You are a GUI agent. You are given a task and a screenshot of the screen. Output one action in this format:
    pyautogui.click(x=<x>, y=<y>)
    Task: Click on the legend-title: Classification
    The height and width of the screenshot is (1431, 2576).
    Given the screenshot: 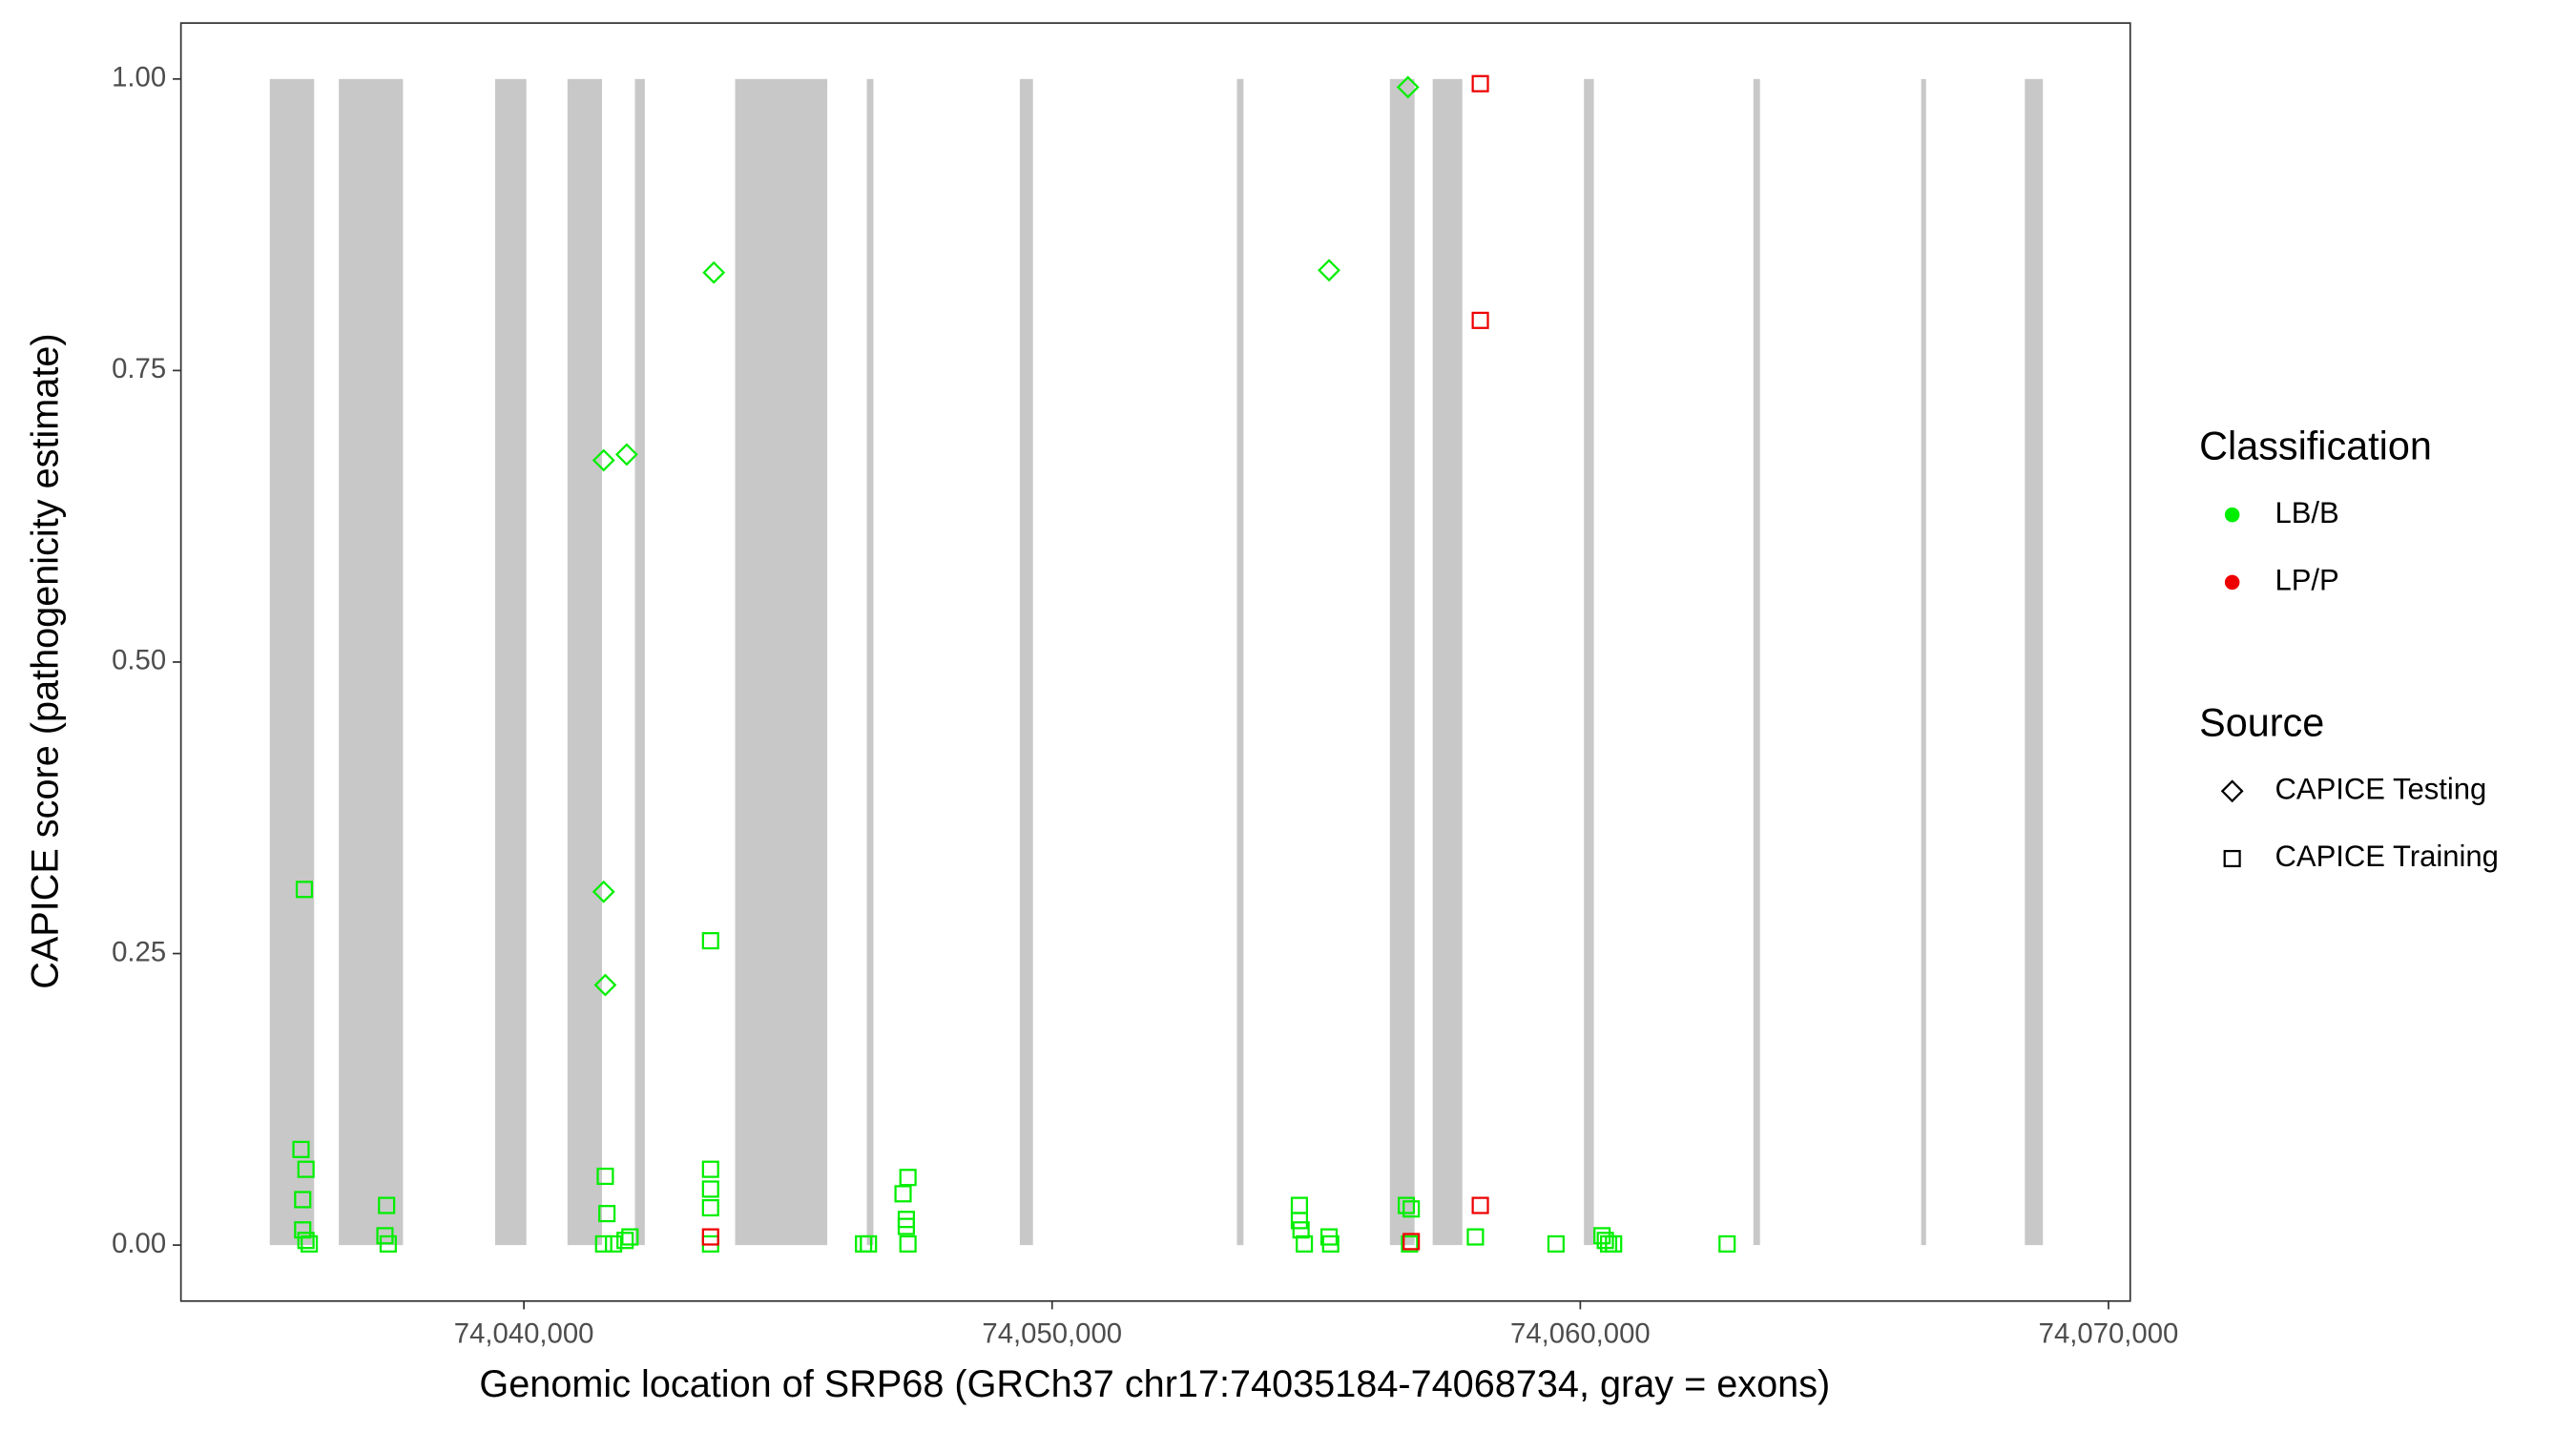 What is the action you would take?
    pyautogui.click(x=2315, y=446)
    